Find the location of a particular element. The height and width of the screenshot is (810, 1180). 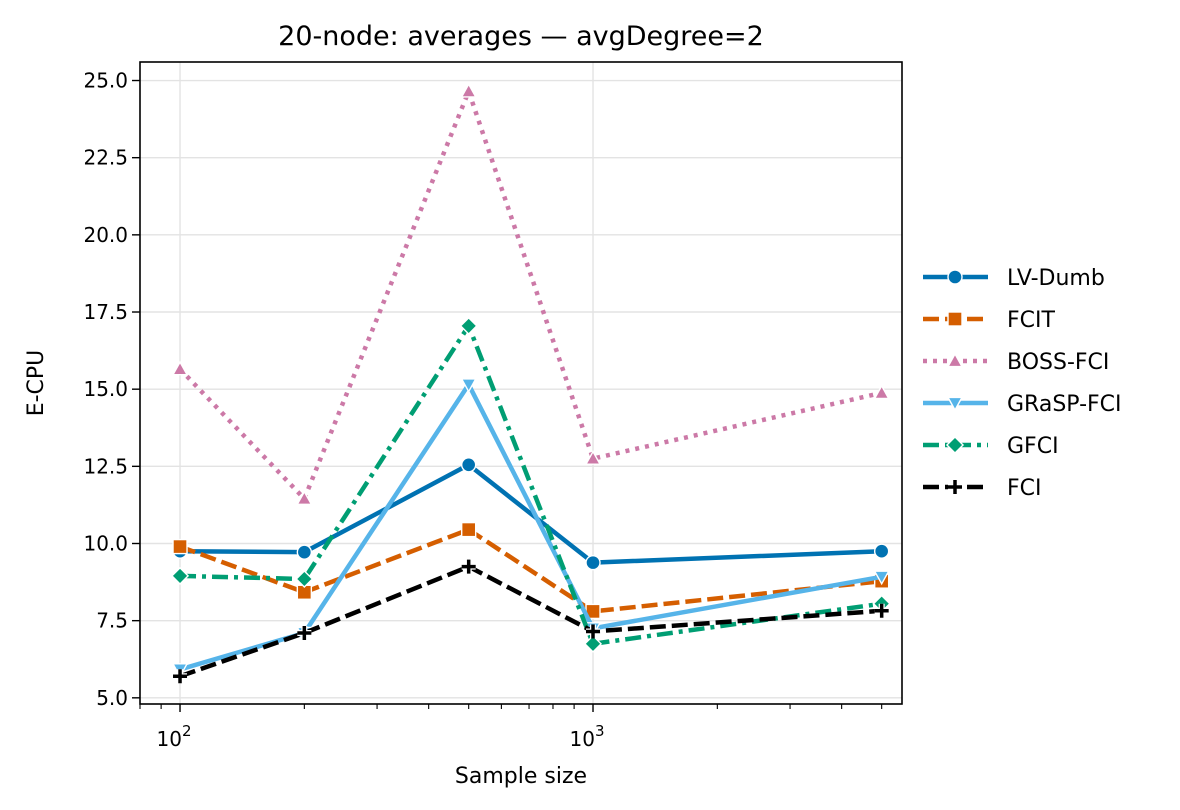

chart-title: 20-node: averages — avgDegree=2 is located at coordinates (521, 36).